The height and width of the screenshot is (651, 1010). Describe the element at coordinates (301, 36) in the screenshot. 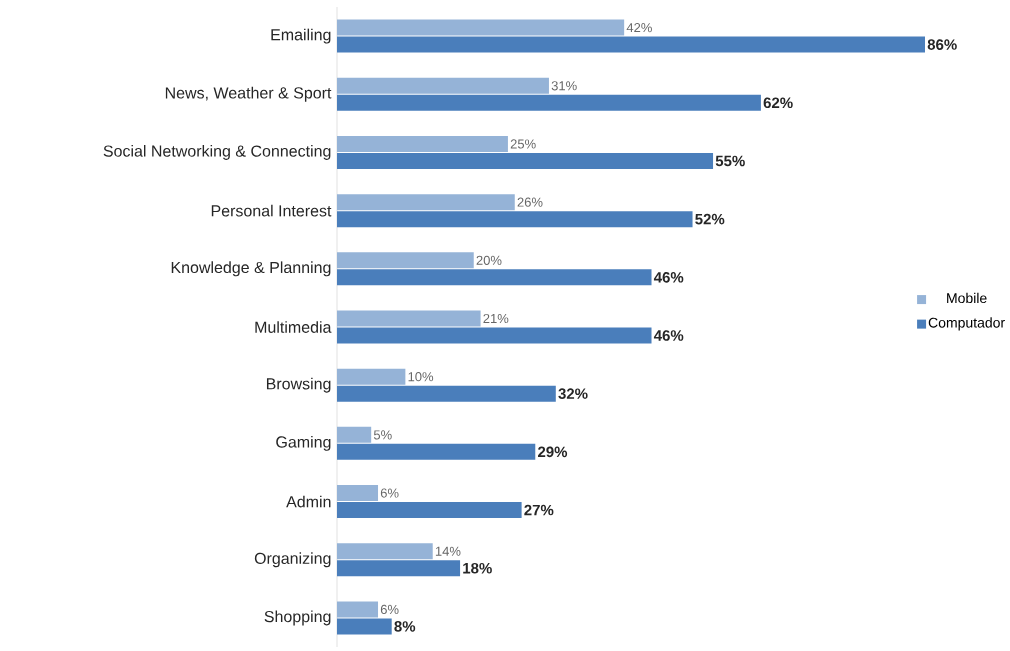

I see `y-tick-label: Emailing` at that location.